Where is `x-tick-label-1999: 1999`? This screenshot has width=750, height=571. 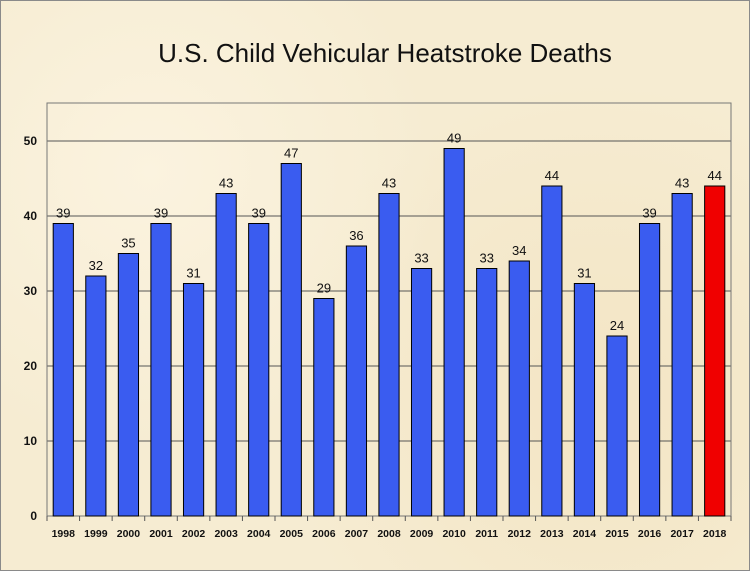
x-tick-label-1999: 1999 is located at coordinates (96, 534).